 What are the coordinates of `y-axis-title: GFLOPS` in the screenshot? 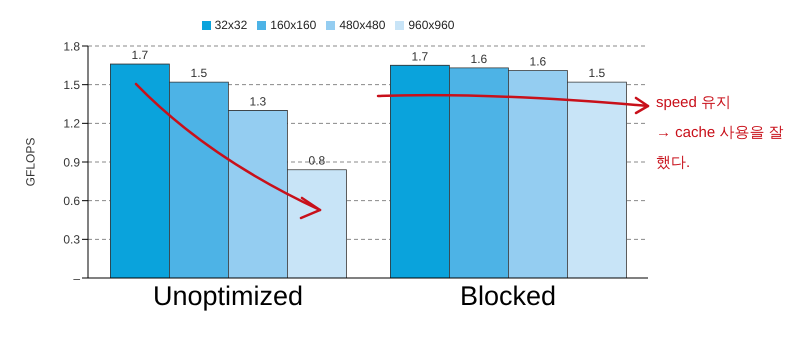 It's located at (30, 162).